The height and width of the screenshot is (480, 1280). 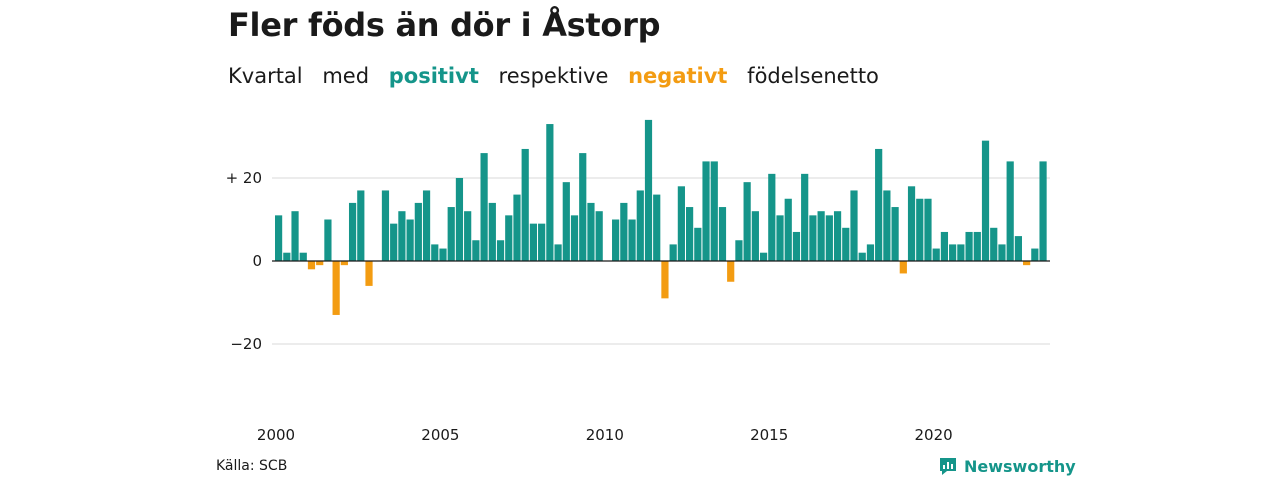 I want to click on y-tick-label: 0, so click(x=257, y=261).